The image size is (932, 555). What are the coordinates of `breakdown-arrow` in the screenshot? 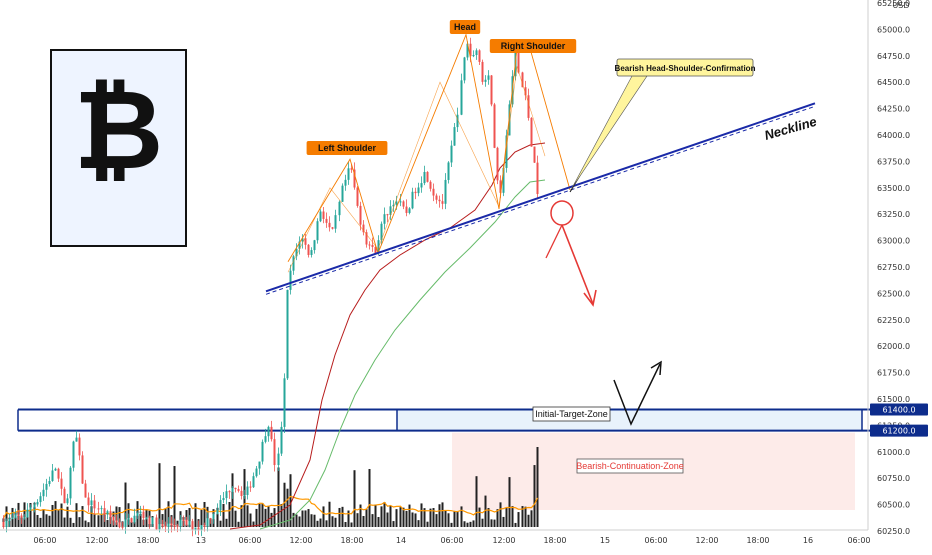 It's located at (577, 264).